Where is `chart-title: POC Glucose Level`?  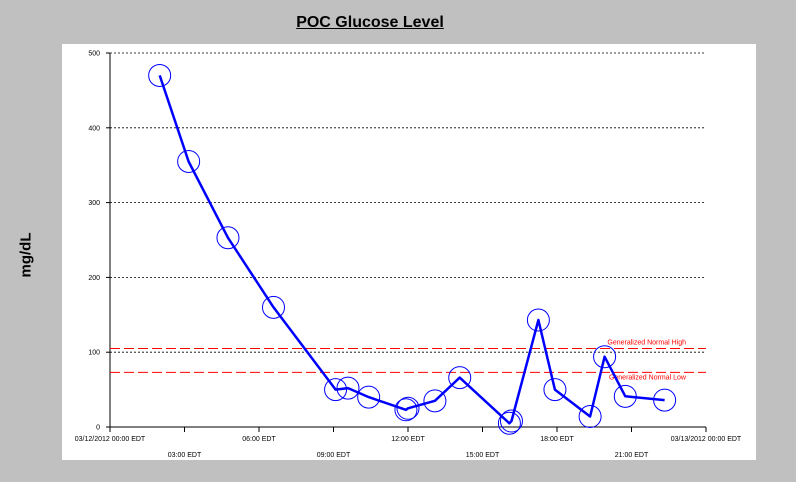
chart-title: POC Glucose Level is located at coordinates (370, 22).